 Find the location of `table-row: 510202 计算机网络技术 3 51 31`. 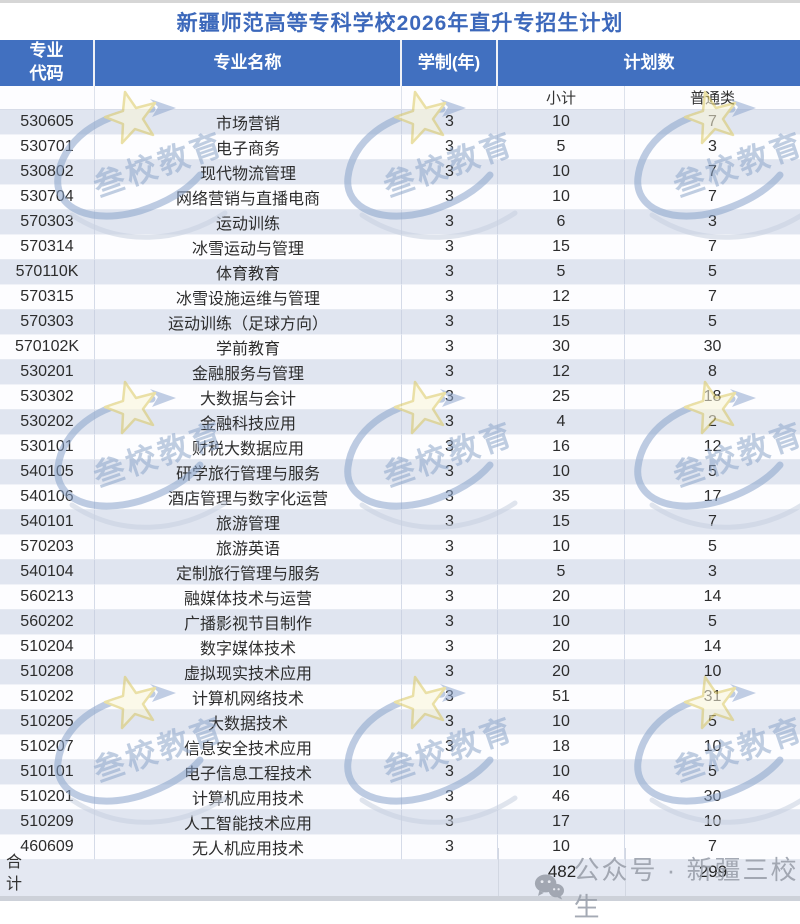

table-row: 510202 计算机网络技术 3 51 31 is located at coordinates (400, 697).